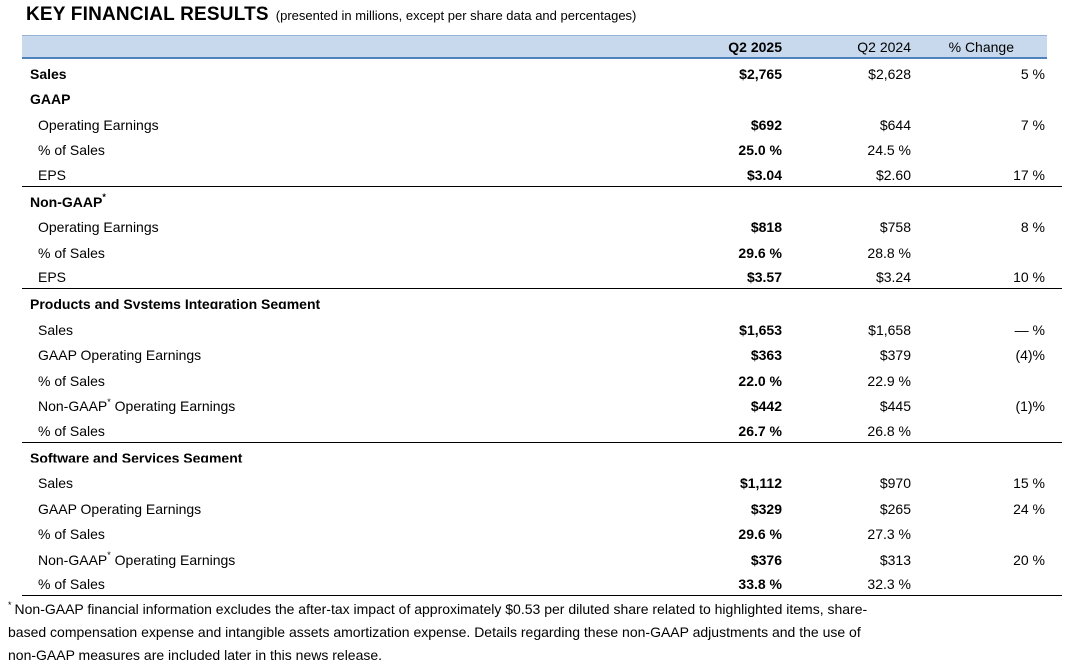 The height and width of the screenshot is (667, 1078). I want to click on table-row: % of Sales 22.0 % 22.9 %, so click(542, 379).